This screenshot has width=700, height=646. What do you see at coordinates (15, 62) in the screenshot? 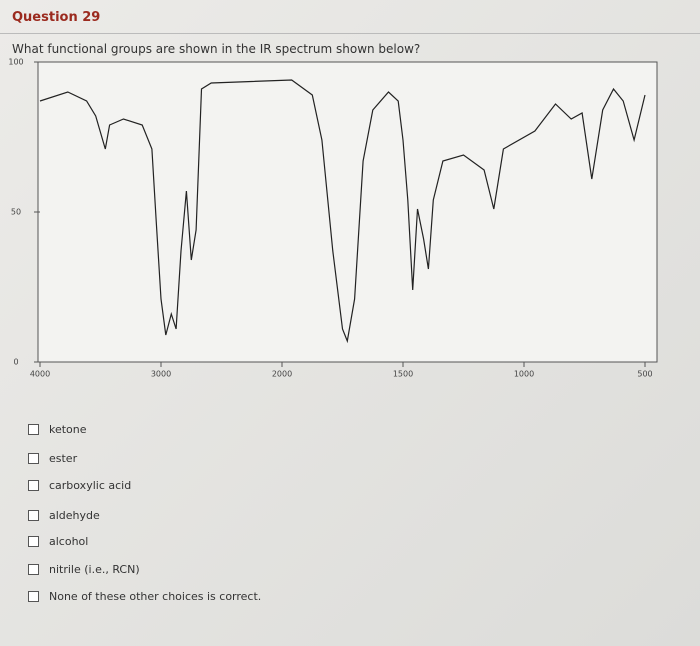
I see `y-tick-label: 100` at bounding box center [15, 62].